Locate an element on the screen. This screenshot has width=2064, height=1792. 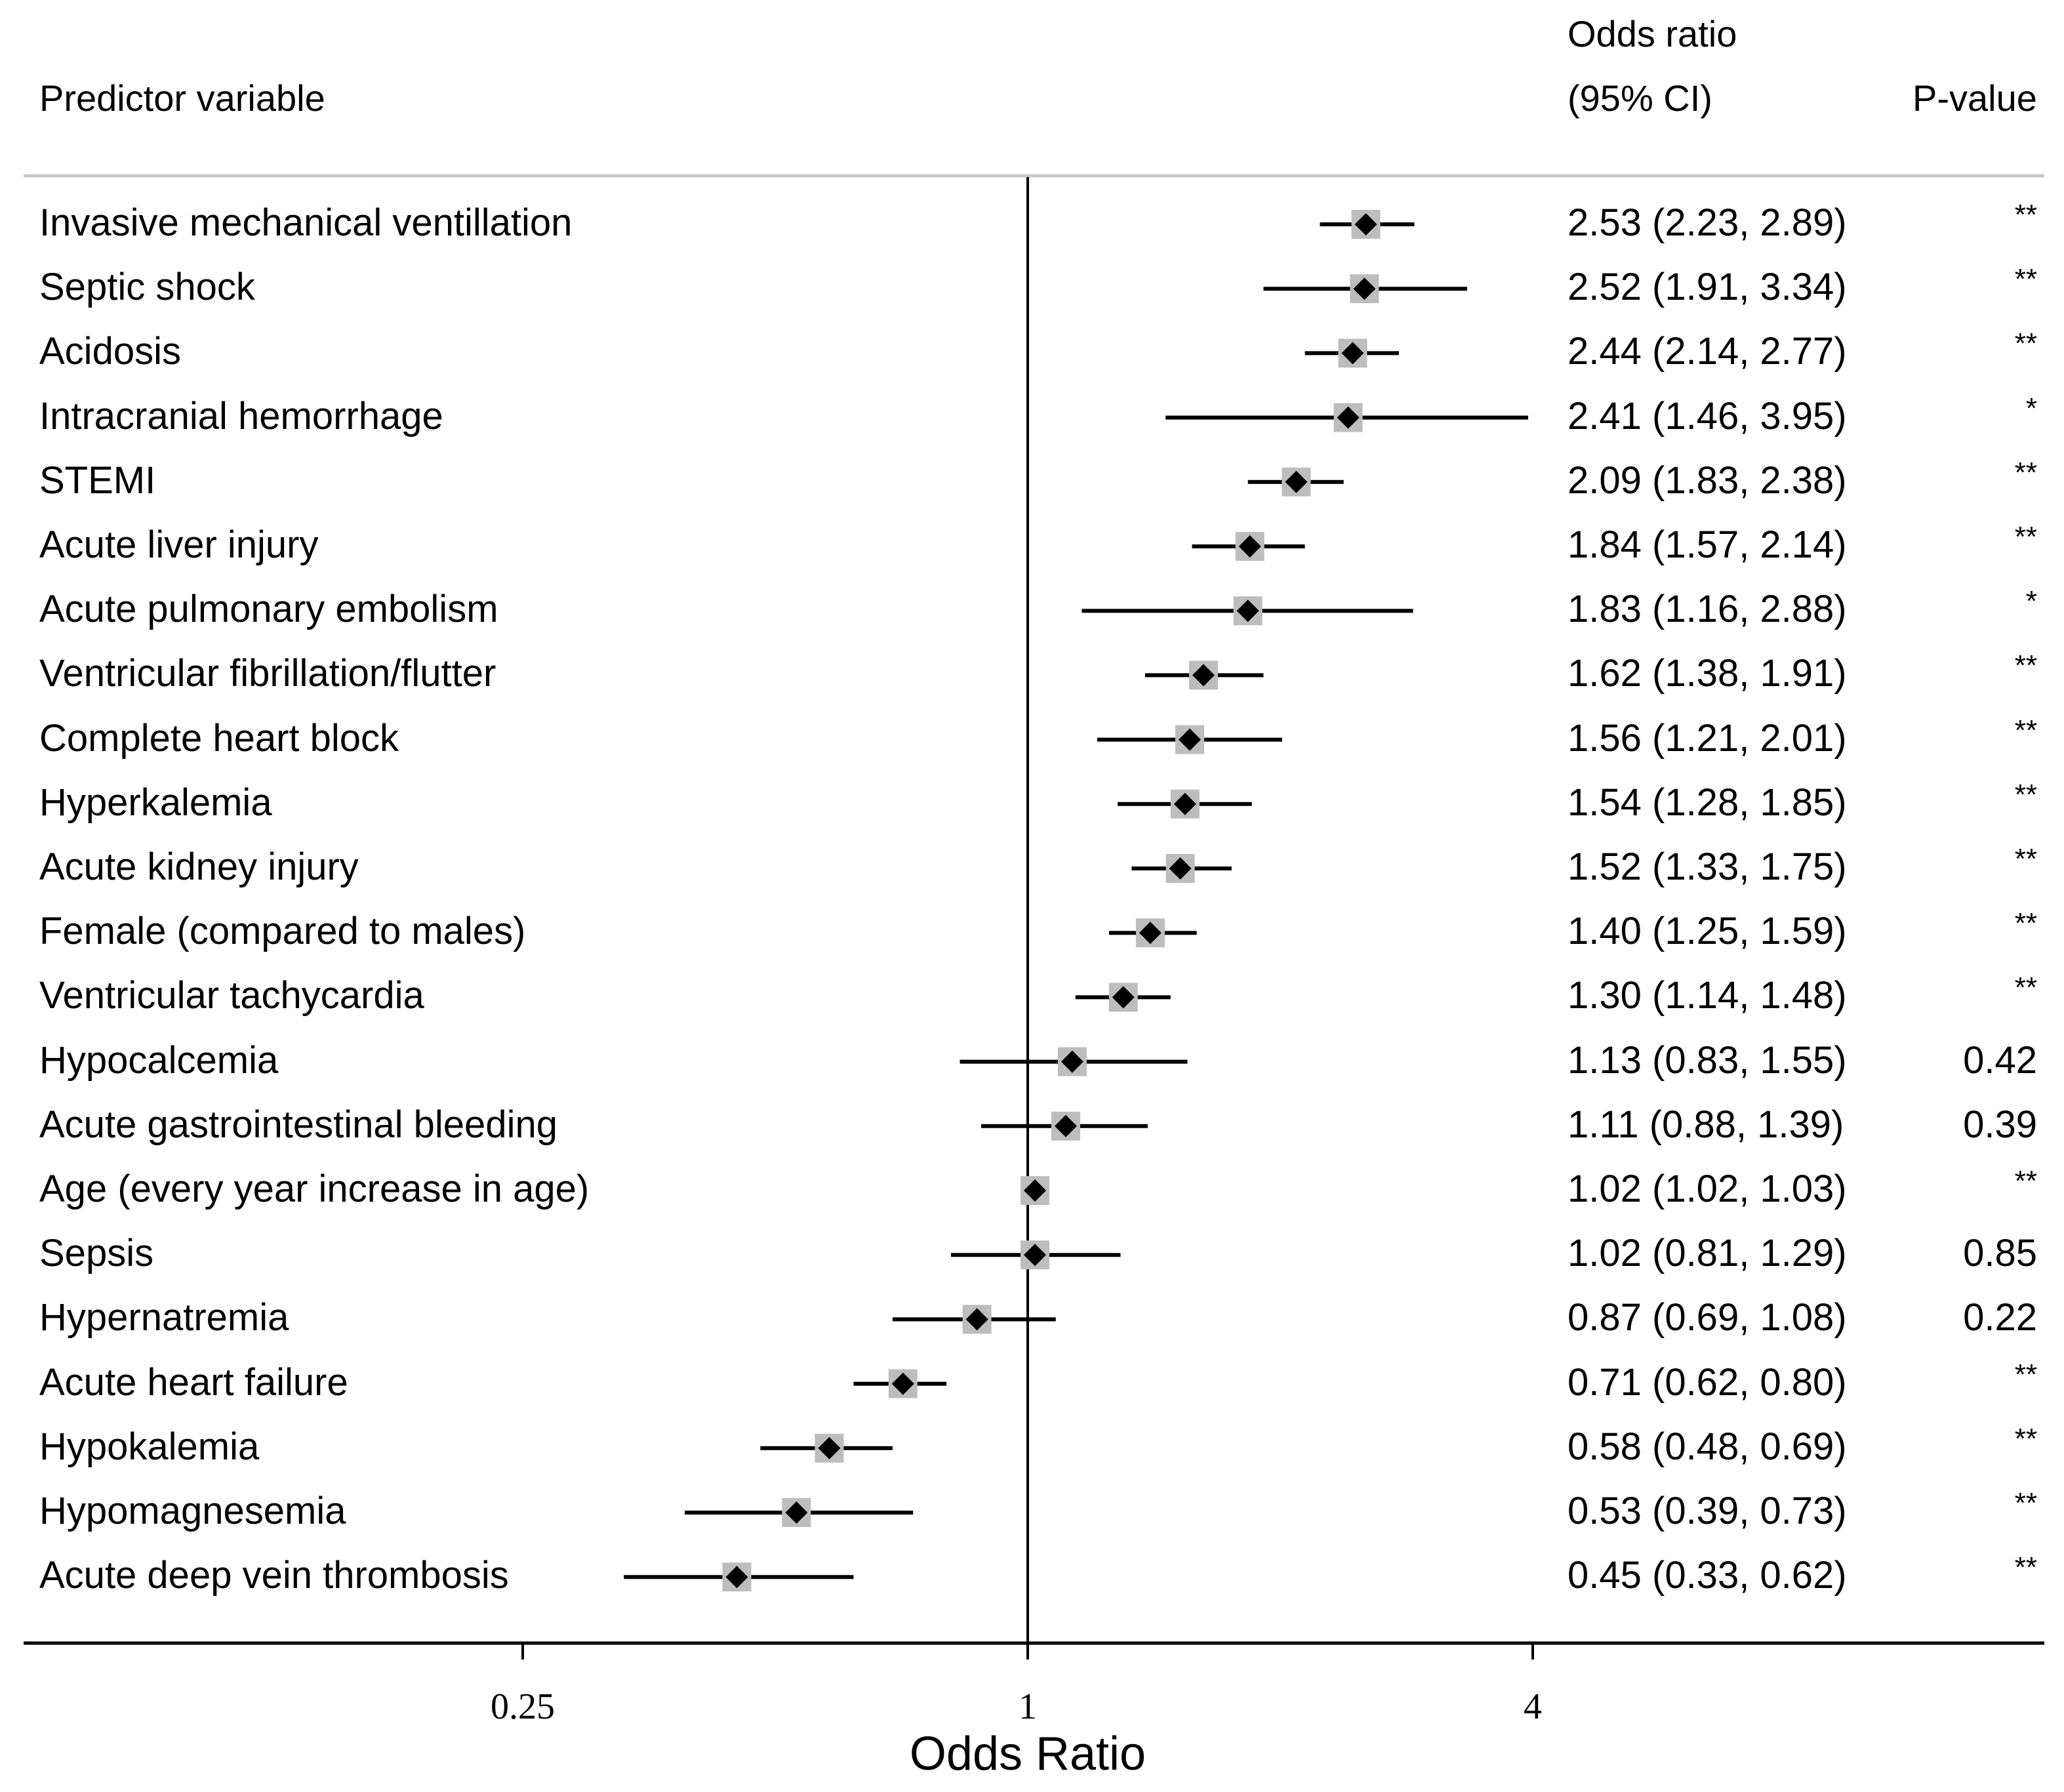
p-value: 0.39 is located at coordinates (2000, 1124).